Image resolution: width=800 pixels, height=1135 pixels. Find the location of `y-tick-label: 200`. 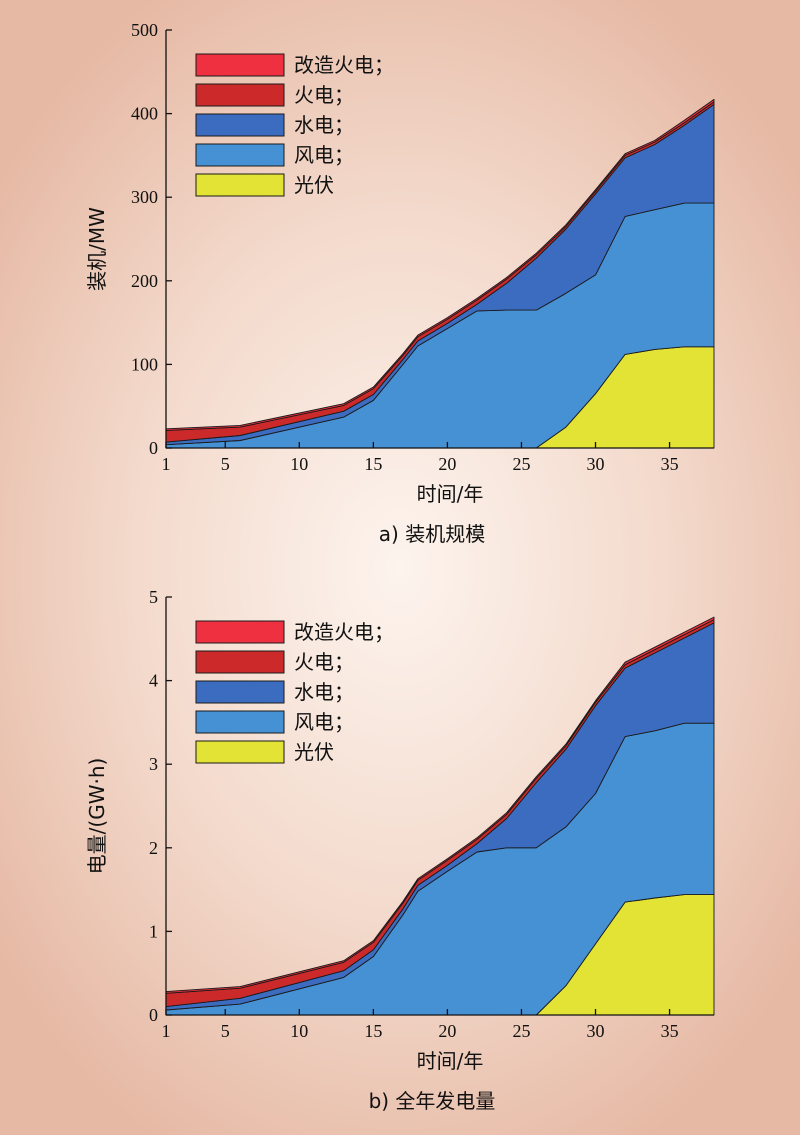

y-tick-label: 200 is located at coordinates (144, 281).